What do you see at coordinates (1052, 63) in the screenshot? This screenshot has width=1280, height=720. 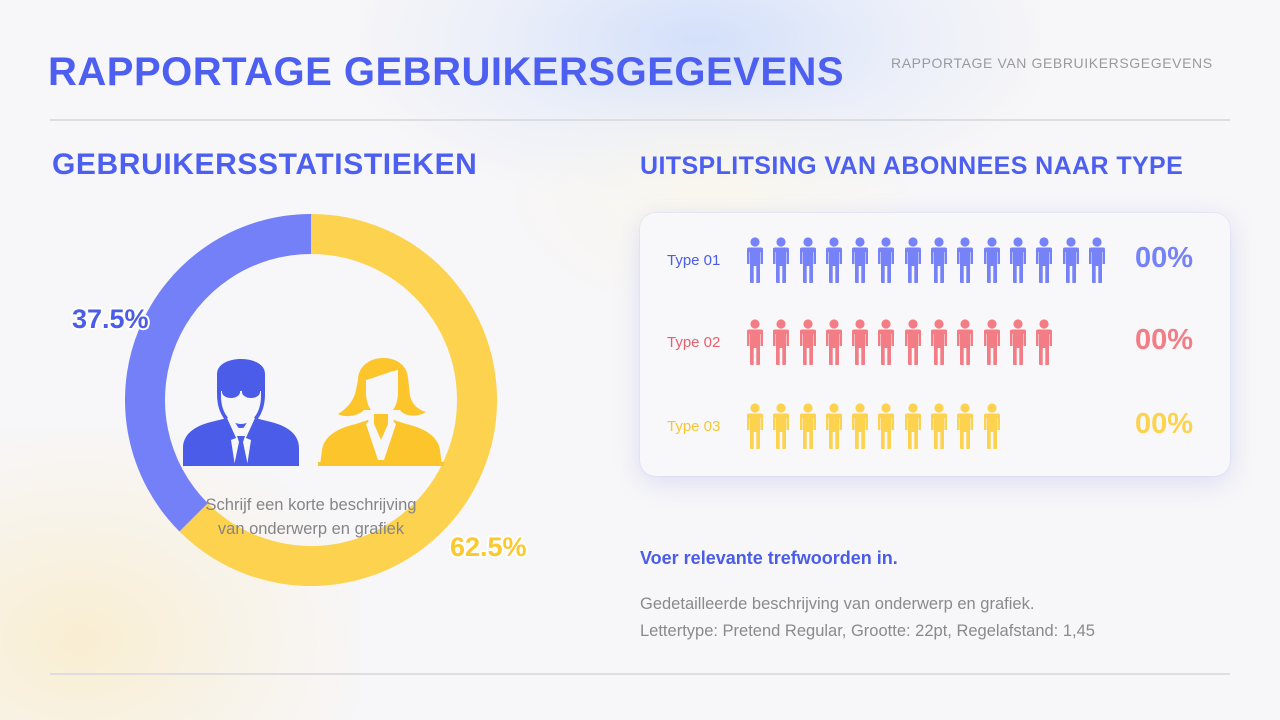 I see `page-subtitle: RAPPORTAGE VAN GEBRUIKERSGEGEVENS` at bounding box center [1052, 63].